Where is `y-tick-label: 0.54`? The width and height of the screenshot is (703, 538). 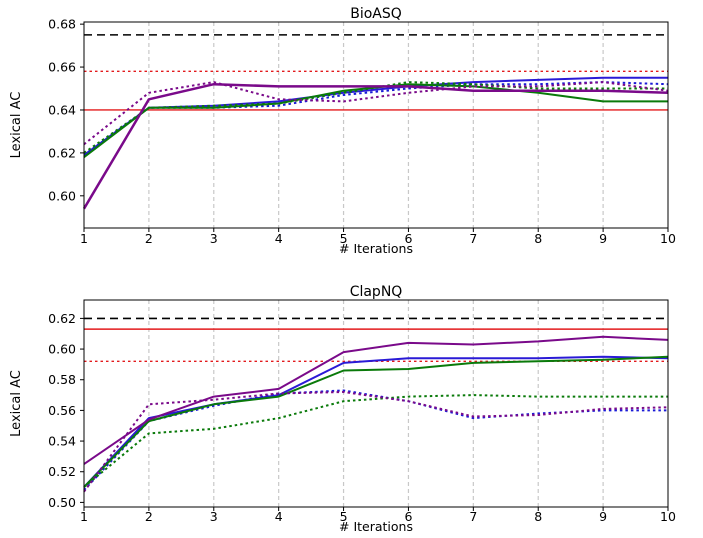 y-tick-label: 0.54 is located at coordinates (62, 441).